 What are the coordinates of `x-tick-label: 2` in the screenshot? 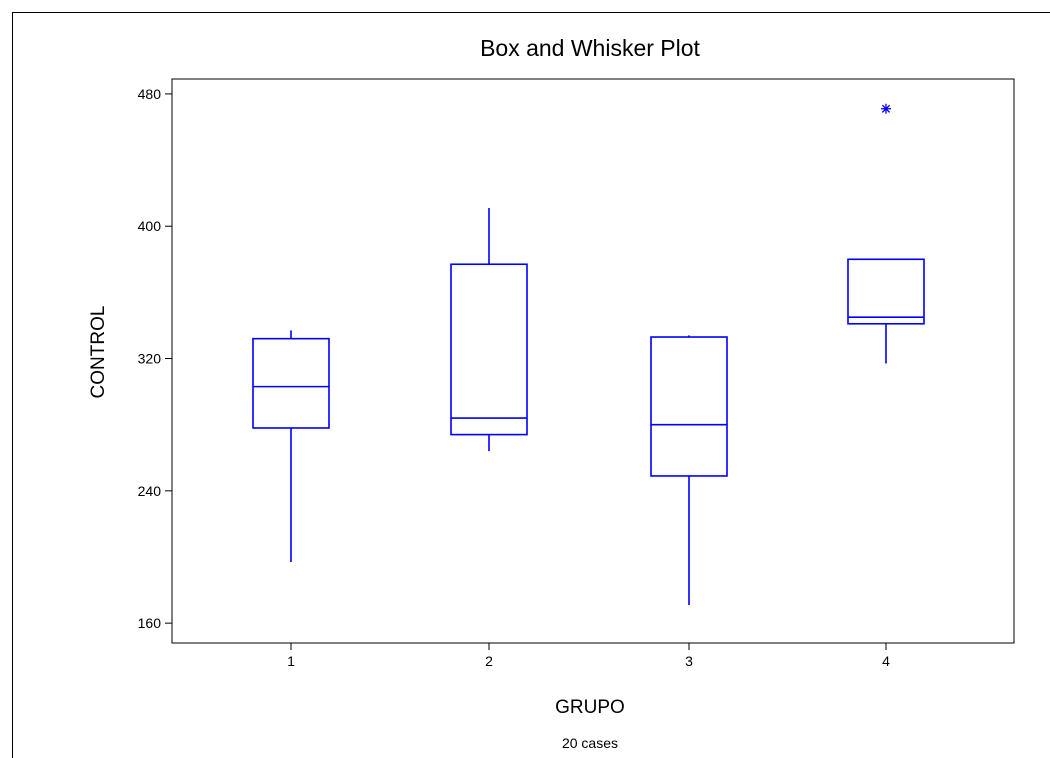 It's located at (489, 661).